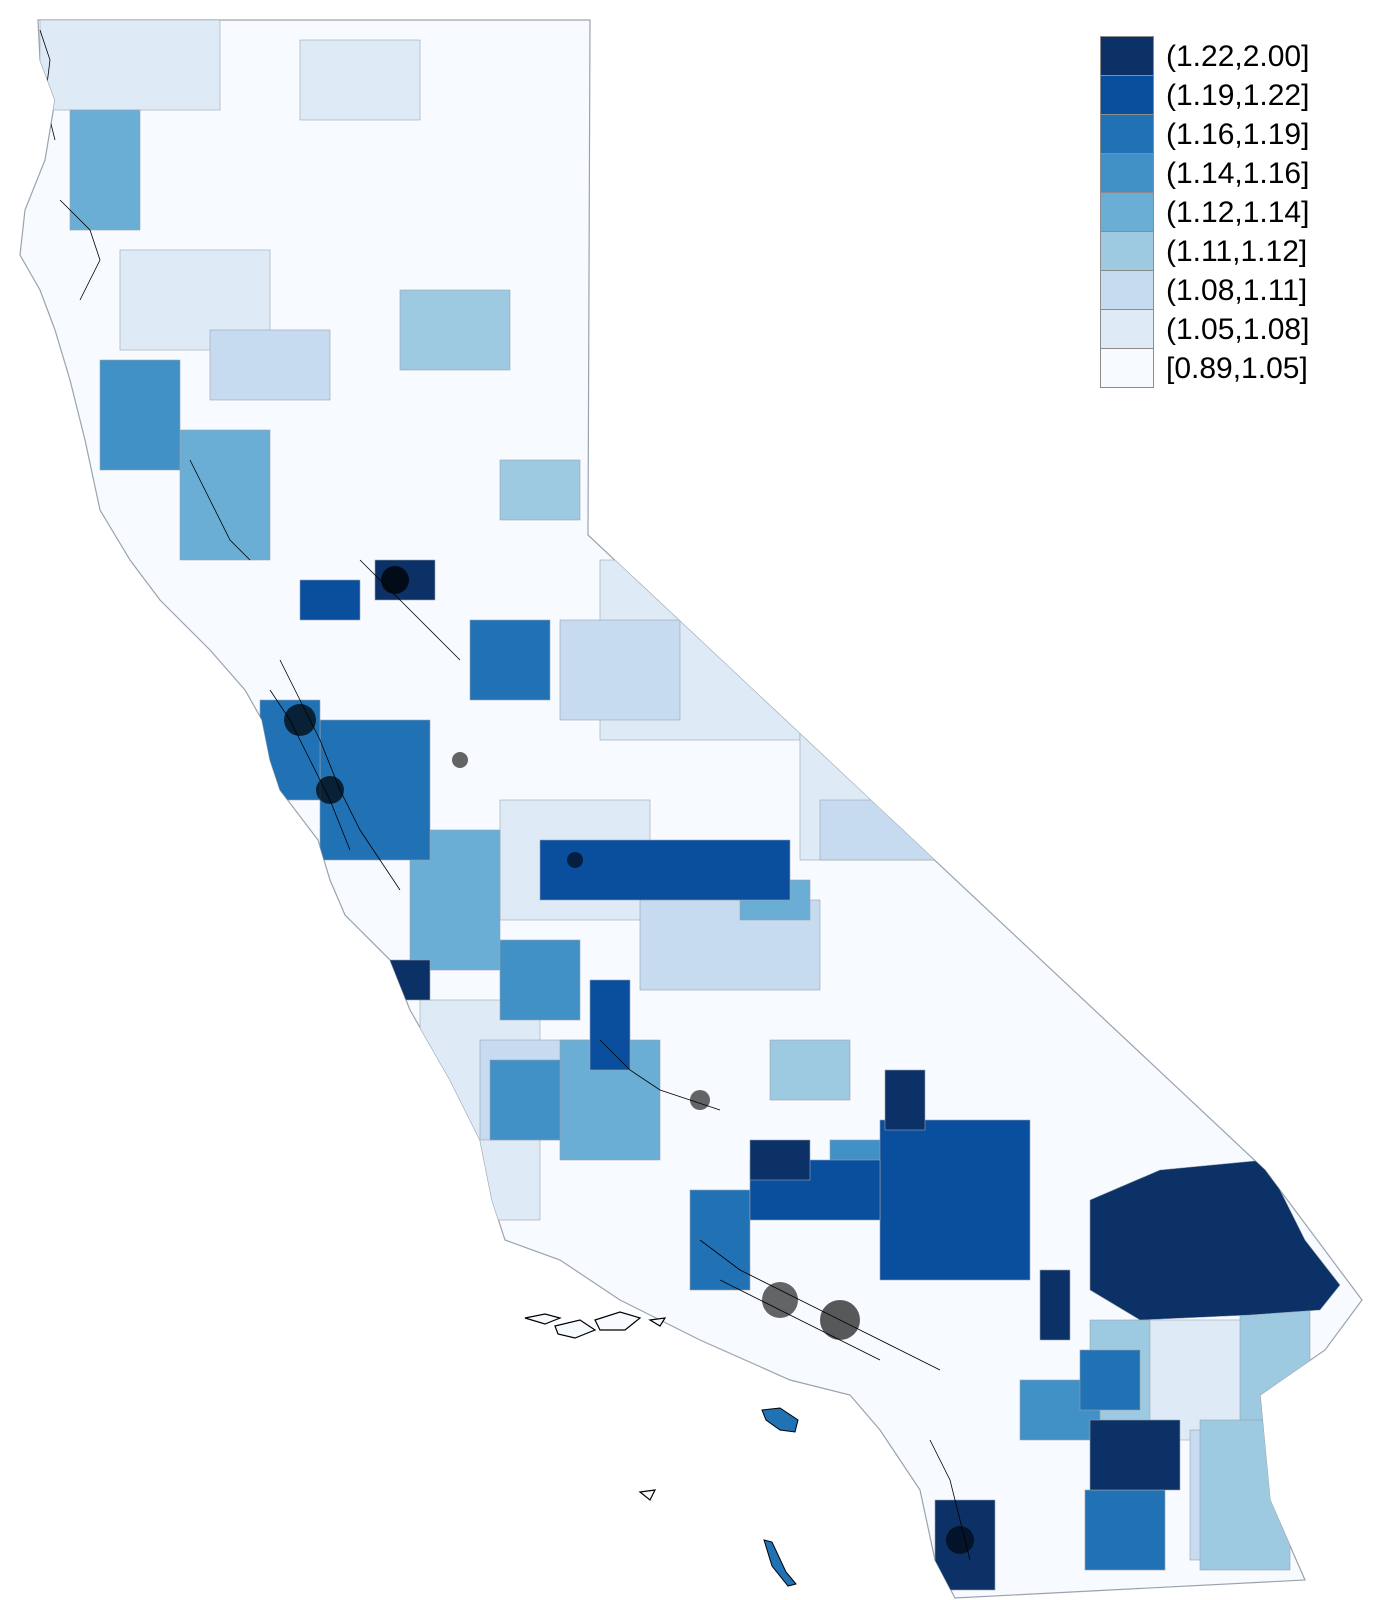 The height and width of the screenshot is (1600, 1379). I want to click on legend-label: (1.16,1.19], so click(1238, 134).